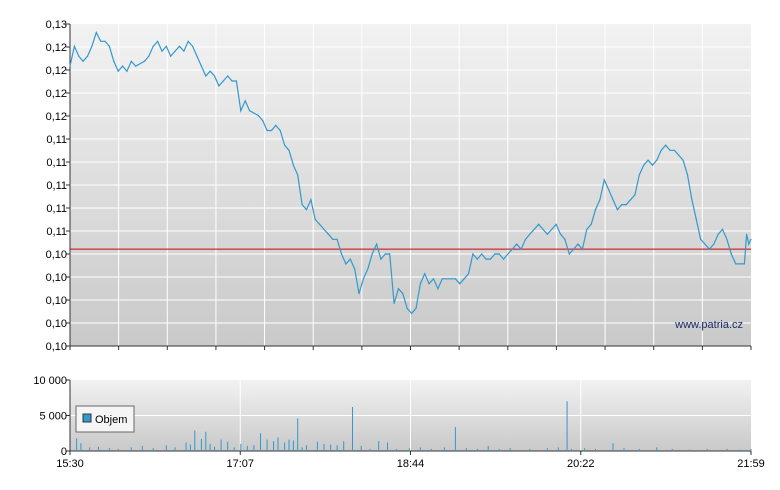  Describe the element at coordinates (414, 426) in the screenshot. I see `volume-series` at that location.